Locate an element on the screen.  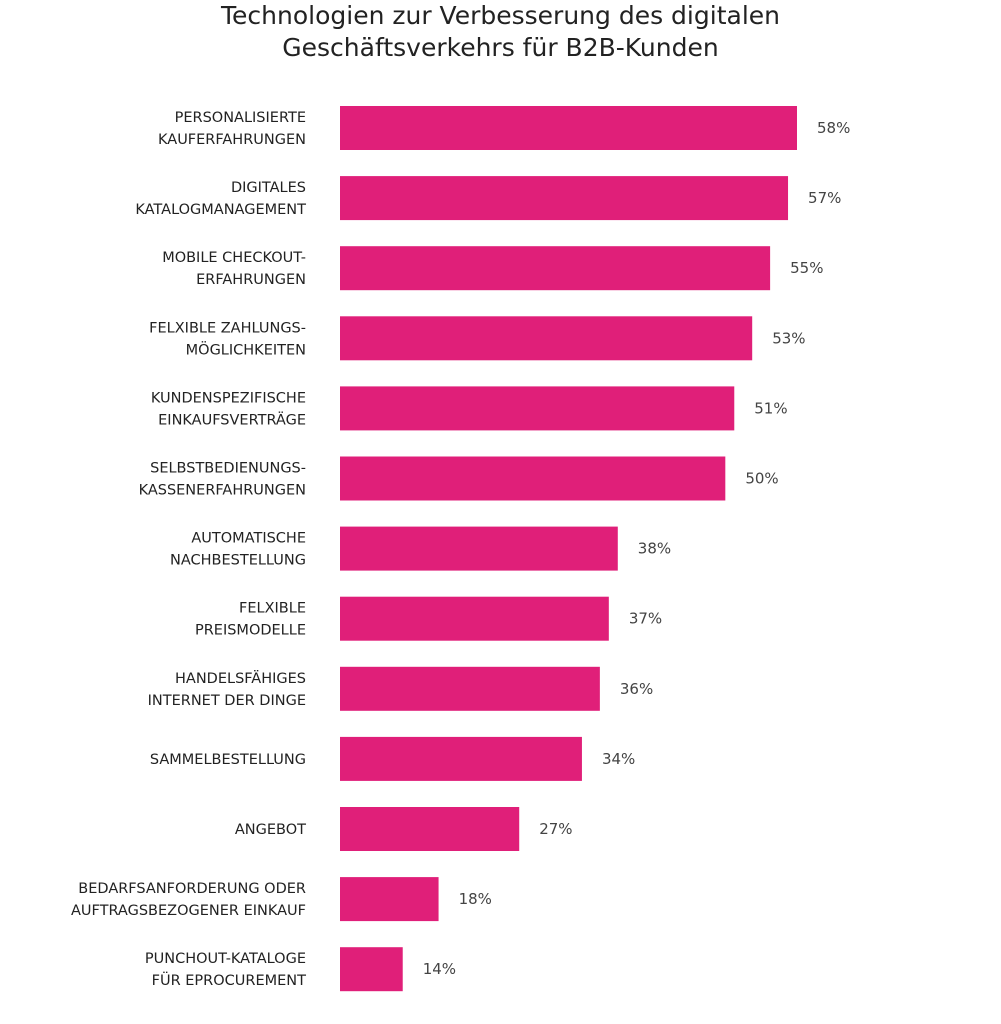
data-label: 57% is located at coordinates (824, 198).